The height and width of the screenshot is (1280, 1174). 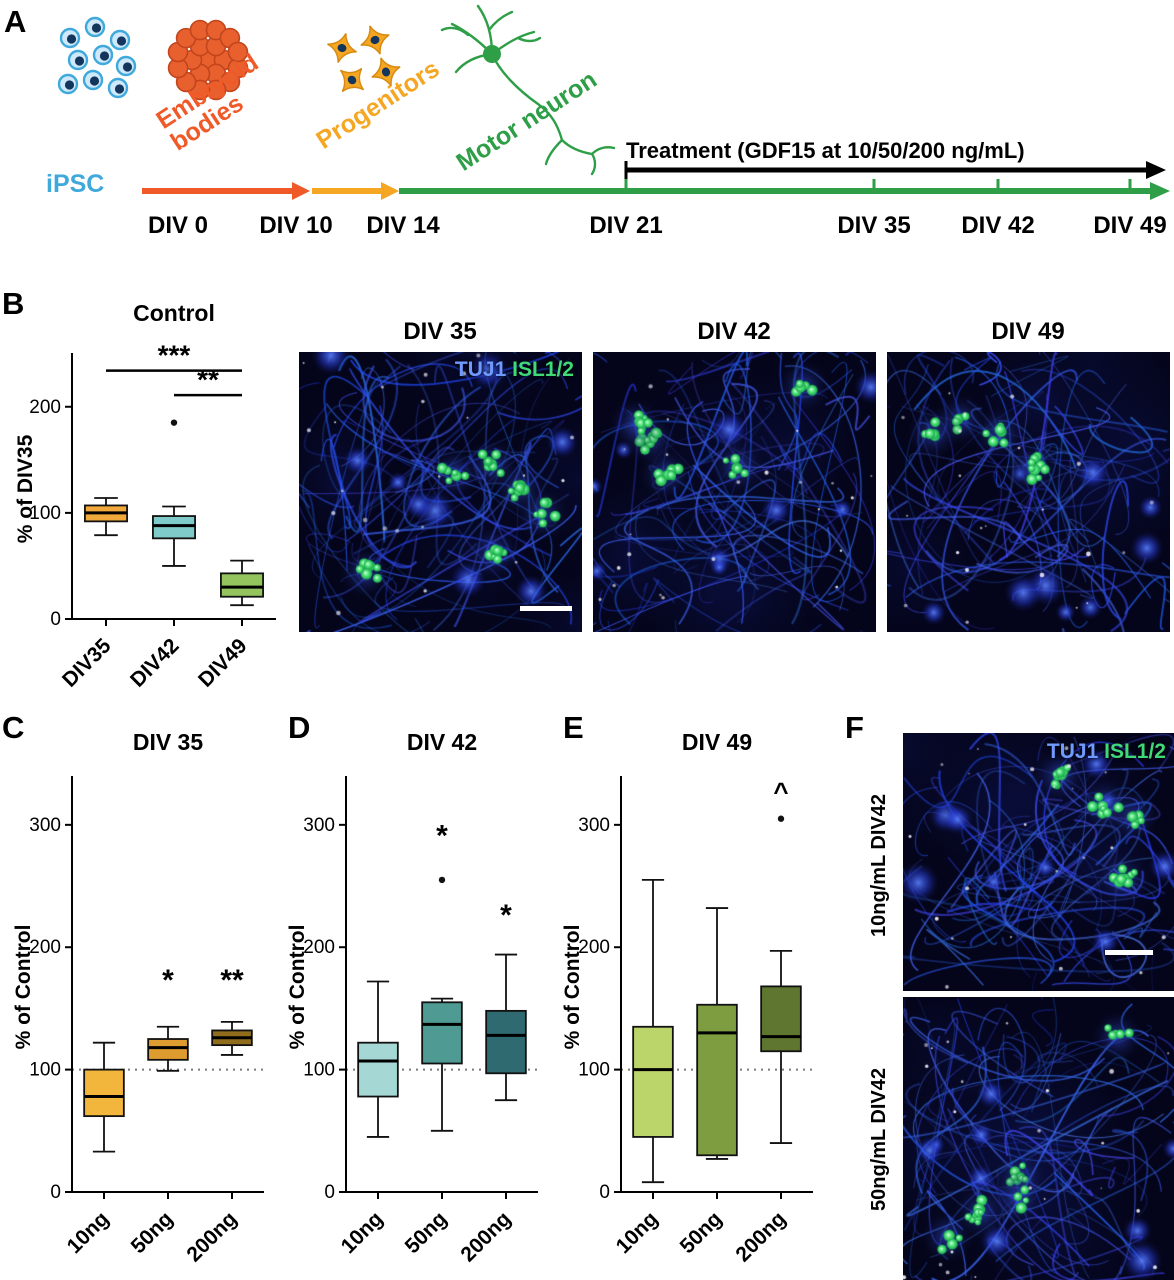 I want to click on svg-text: DIV 49, so click(x=717, y=742).